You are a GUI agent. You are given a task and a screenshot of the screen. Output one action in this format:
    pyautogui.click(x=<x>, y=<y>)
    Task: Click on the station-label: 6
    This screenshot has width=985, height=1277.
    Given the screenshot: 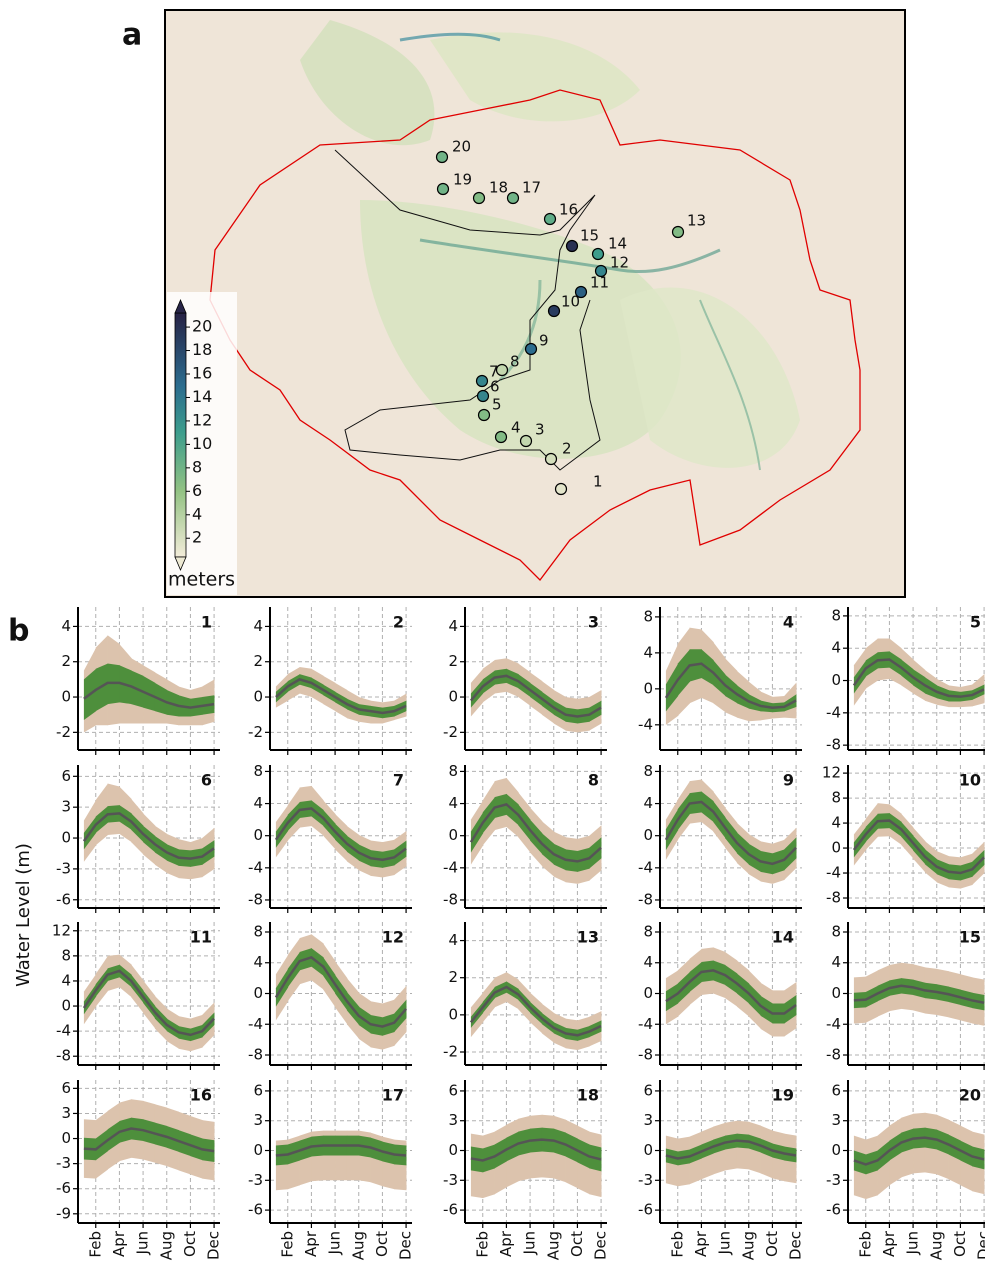 What is the action you would take?
    pyautogui.click(x=495, y=387)
    